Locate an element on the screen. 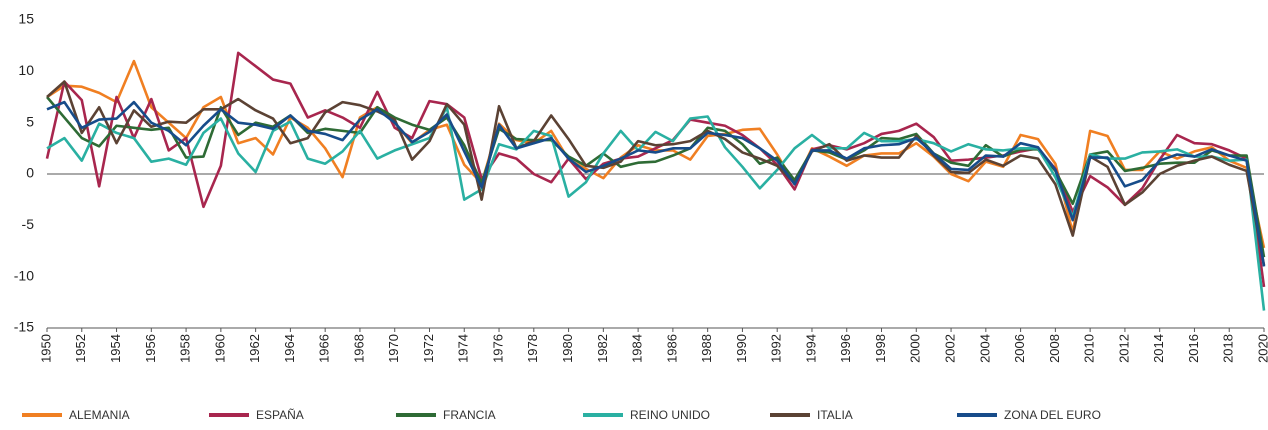  legend-label: REINO UNIDO is located at coordinates (670, 415).